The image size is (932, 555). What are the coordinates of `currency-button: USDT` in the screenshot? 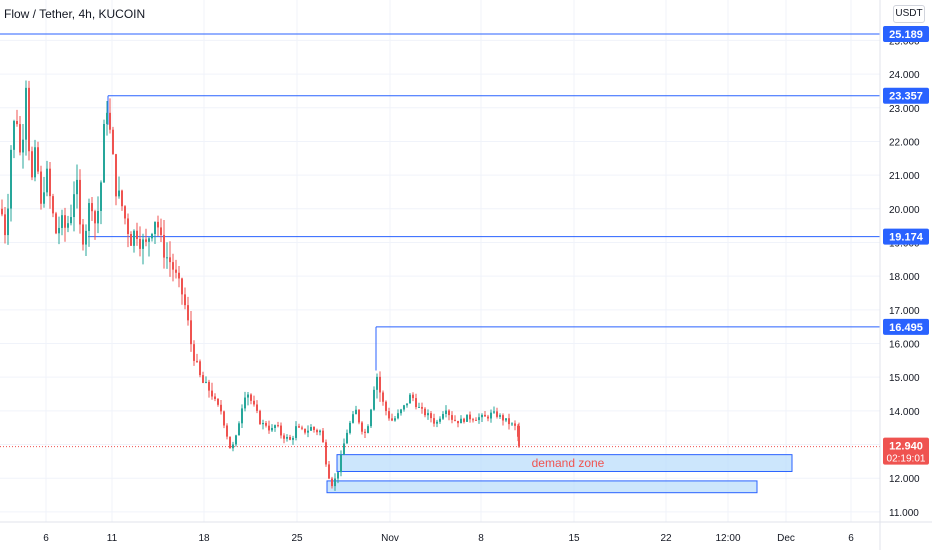 It's located at (909, 14).